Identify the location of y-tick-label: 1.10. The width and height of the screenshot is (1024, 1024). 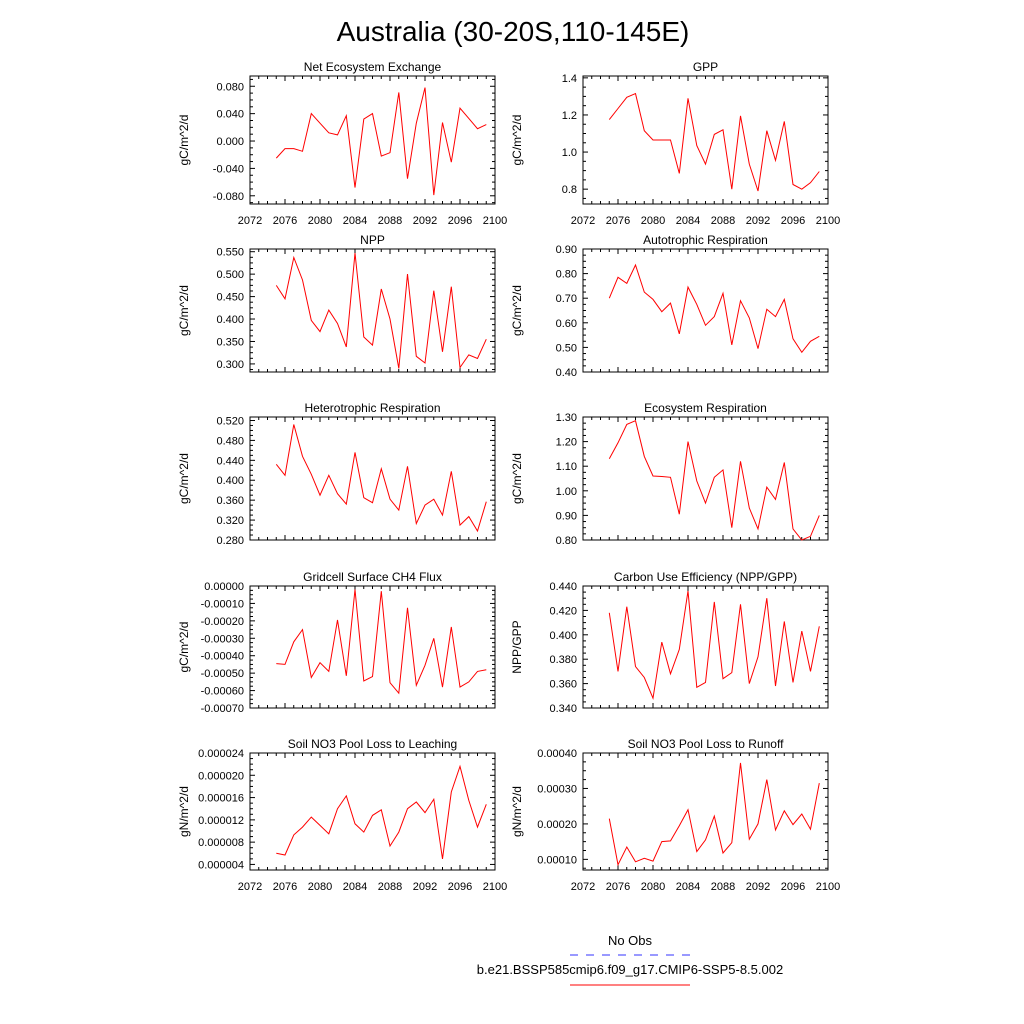
(566, 467).